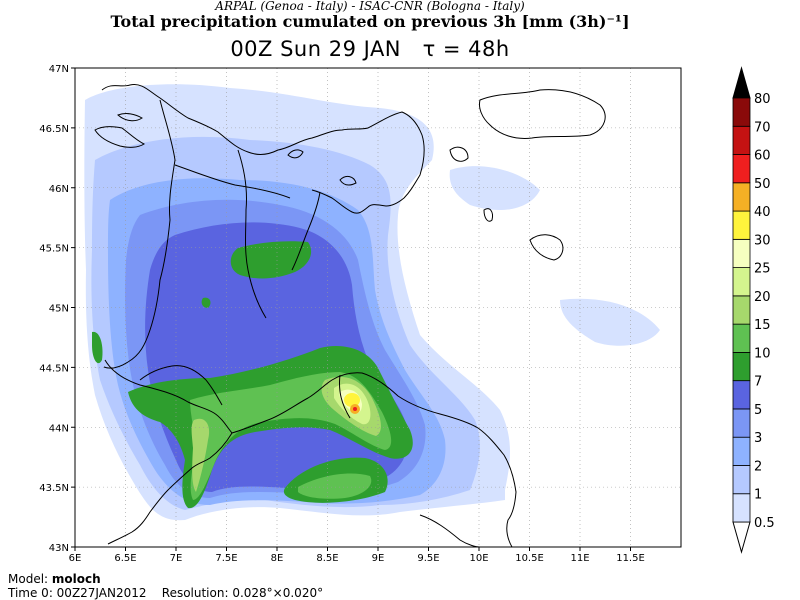 This screenshot has width=800, height=600. What do you see at coordinates (762, 156) in the screenshot?
I see `colorbar-level-label: 60` at bounding box center [762, 156].